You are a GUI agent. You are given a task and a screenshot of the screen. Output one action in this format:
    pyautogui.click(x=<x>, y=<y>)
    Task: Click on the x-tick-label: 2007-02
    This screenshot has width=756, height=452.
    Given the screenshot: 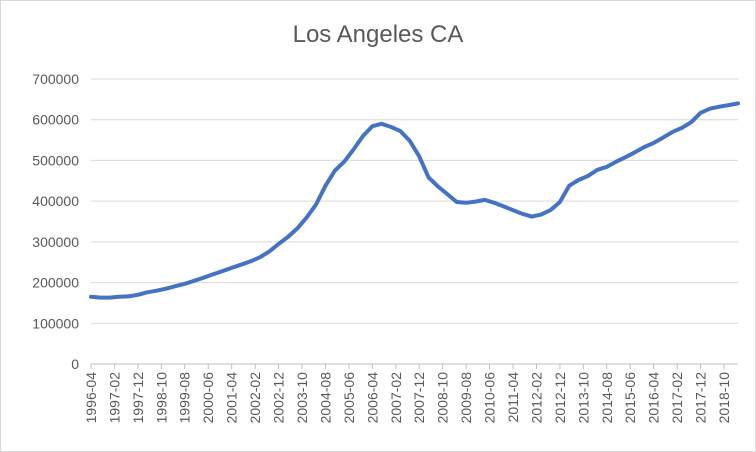 What is the action you would take?
    pyautogui.click(x=396, y=398)
    